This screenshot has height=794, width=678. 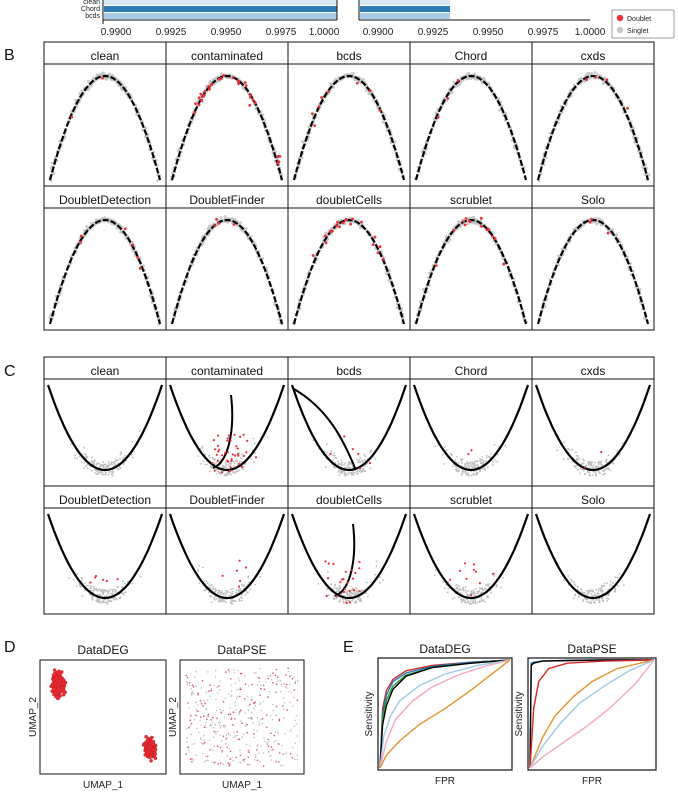 I want to click on umap-cell, so click(x=149, y=749).